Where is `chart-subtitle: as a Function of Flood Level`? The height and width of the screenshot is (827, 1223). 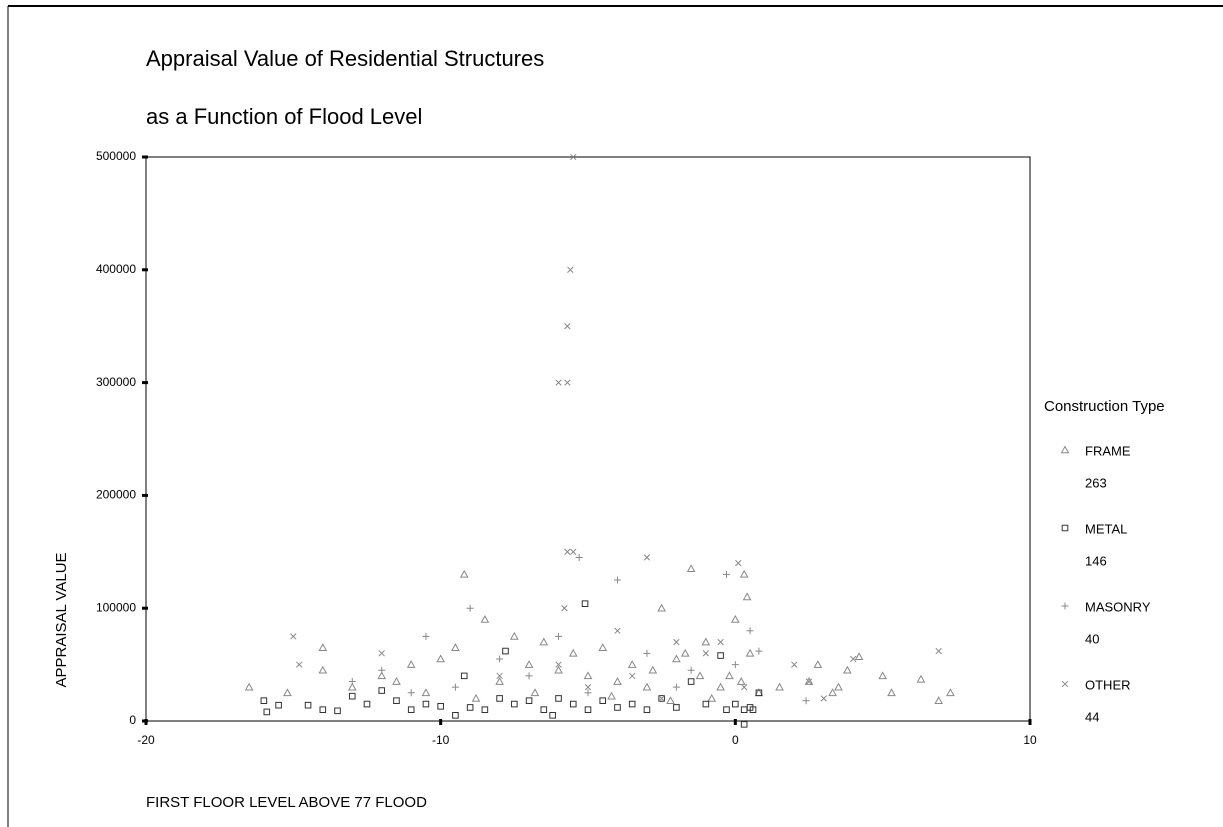
chart-subtitle: as a Function of Flood Level is located at coordinates (284, 116).